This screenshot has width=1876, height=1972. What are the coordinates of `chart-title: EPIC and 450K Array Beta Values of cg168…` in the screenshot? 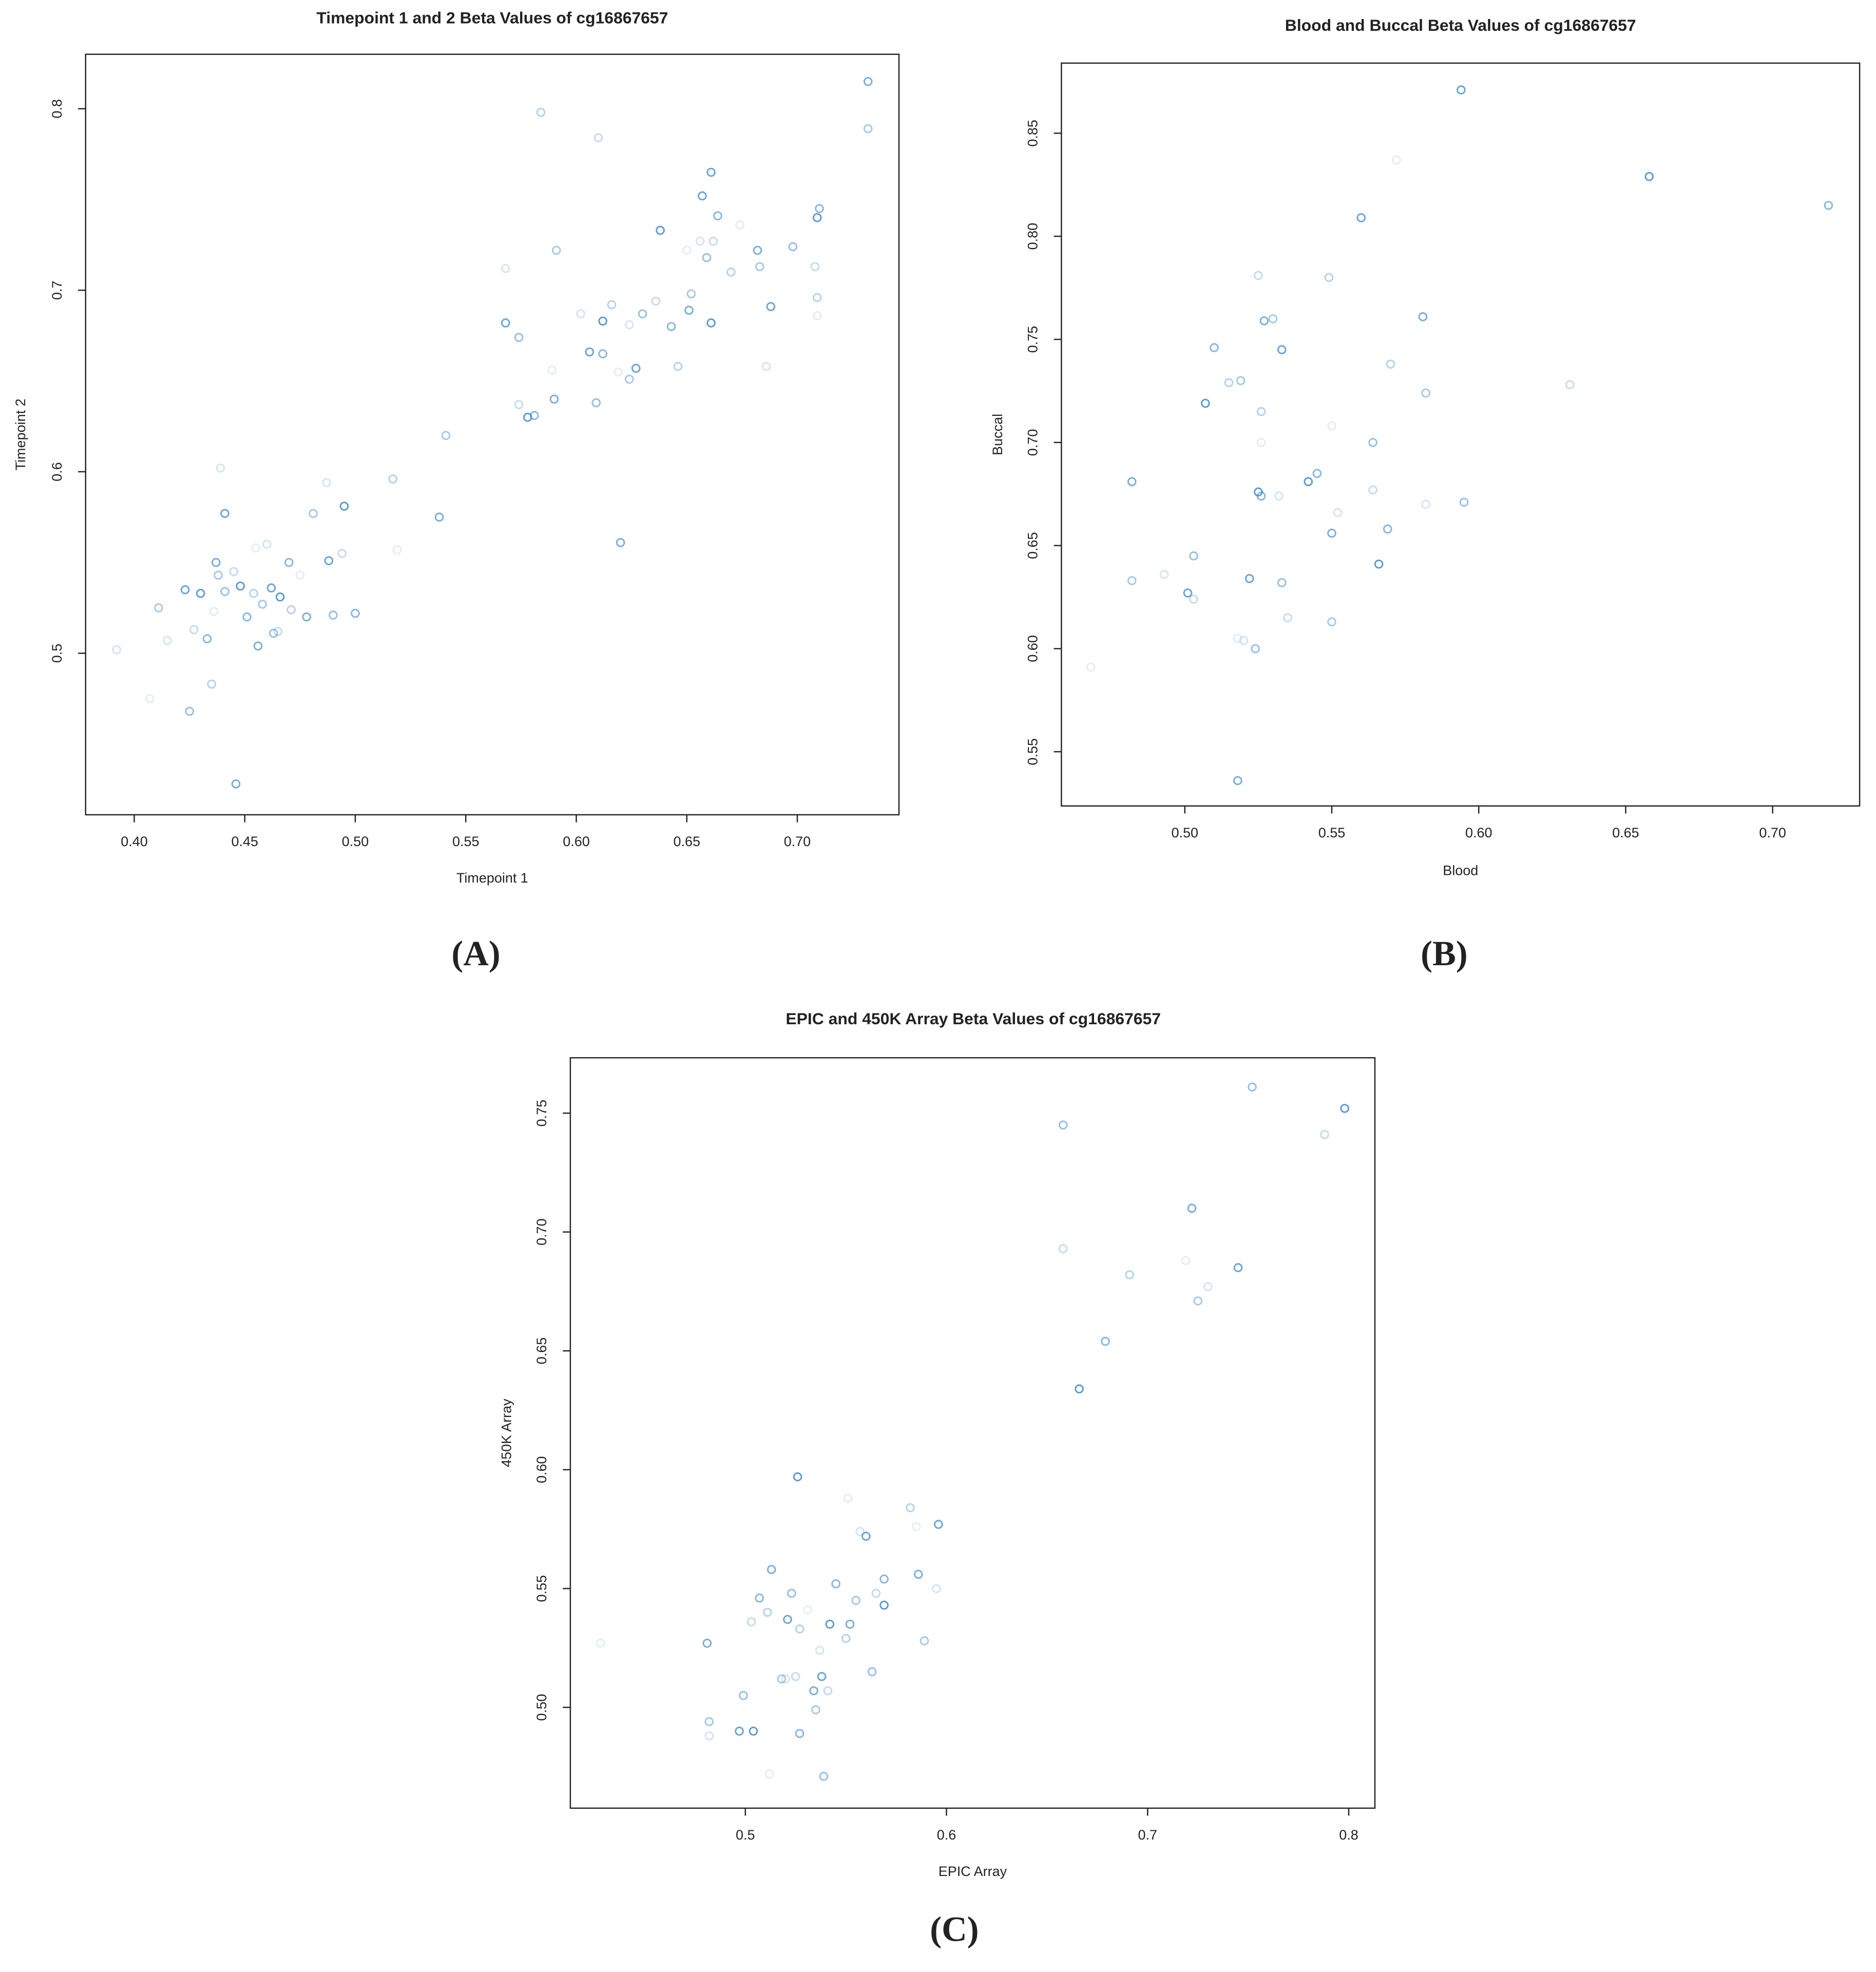 It's located at (973, 1018).